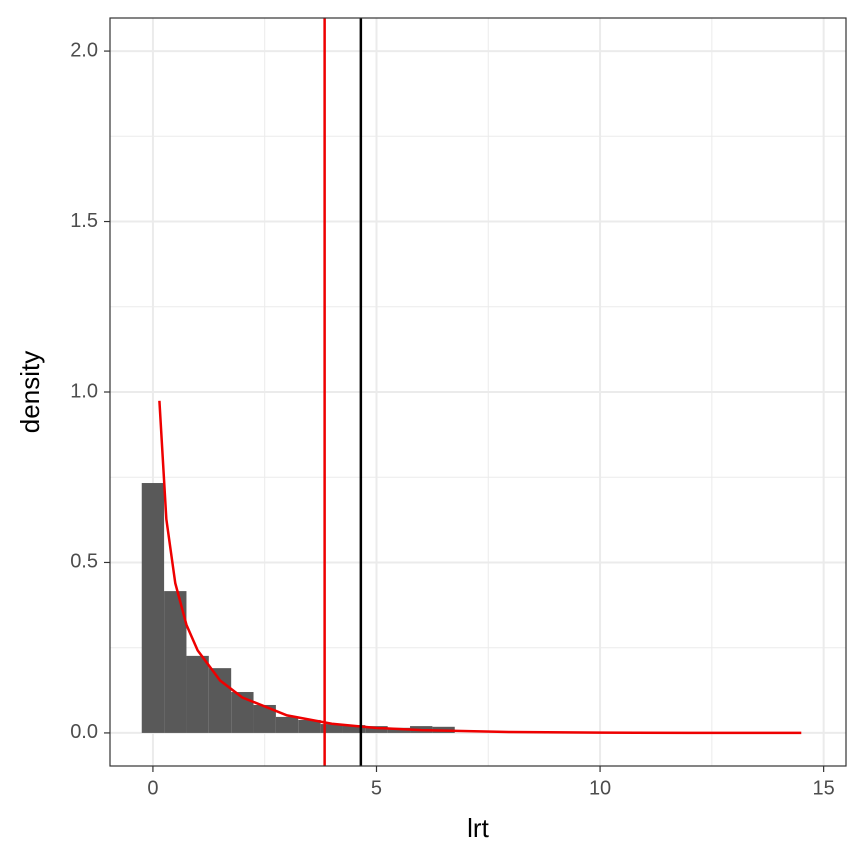 The image size is (864, 864). What do you see at coordinates (376, 788) in the screenshot?
I see `x-tick-label: 5` at bounding box center [376, 788].